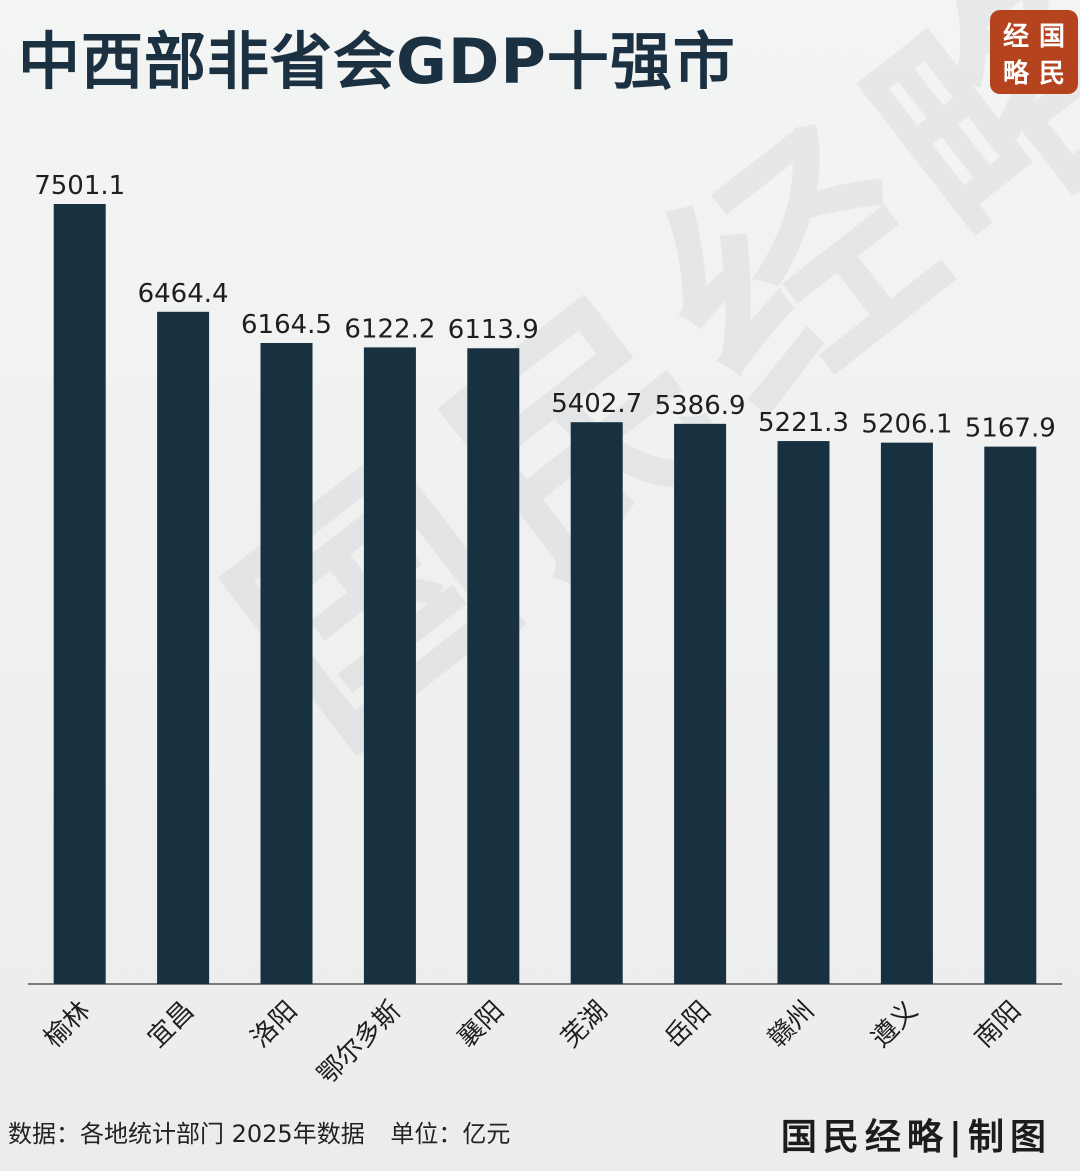 The width and height of the screenshot is (1080, 1171). What do you see at coordinates (1010, 429) in the screenshot?
I see `data-label: 5167.9` at bounding box center [1010, 429].